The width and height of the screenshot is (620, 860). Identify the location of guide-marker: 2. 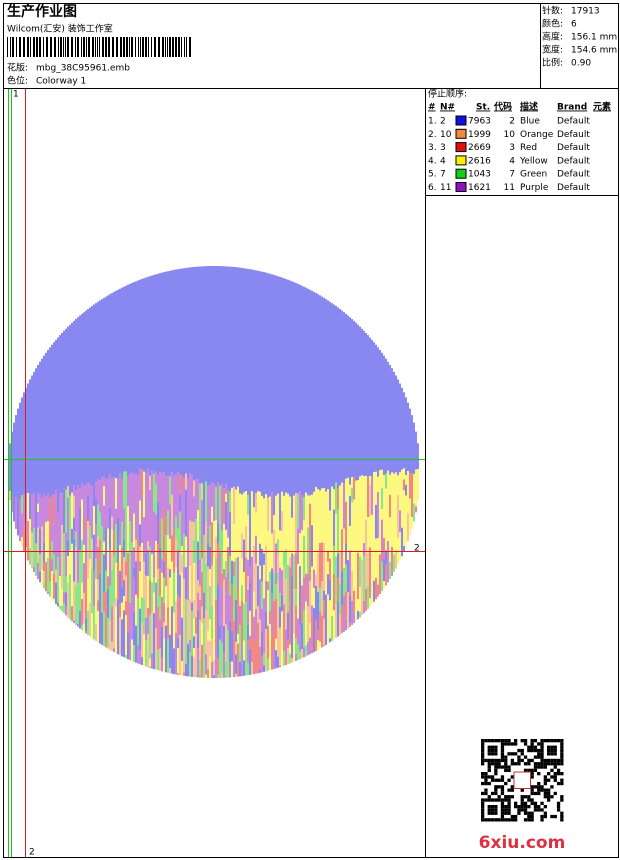
(32, 853).